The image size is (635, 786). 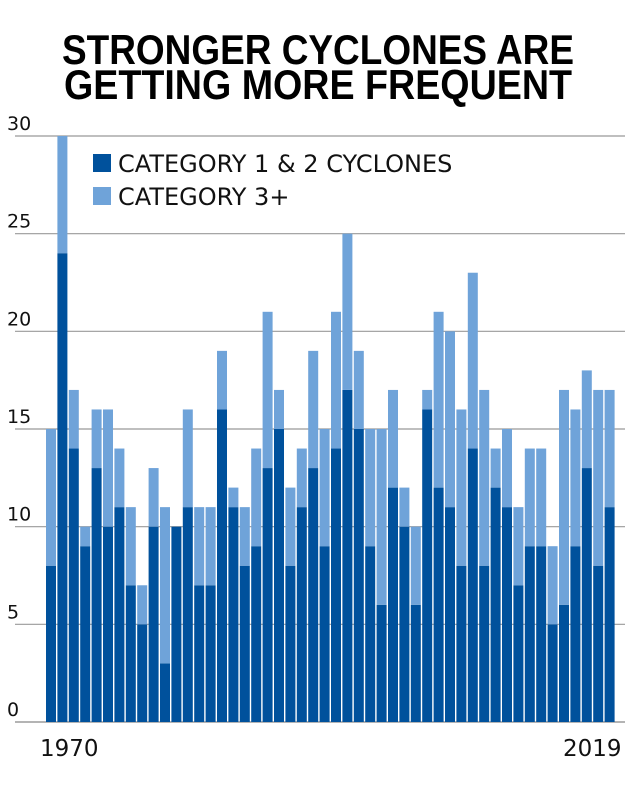 I want to click on legend-label-cat12: CATEGORY 1 & 2 CYCLONES, so click(x=285, y=164).